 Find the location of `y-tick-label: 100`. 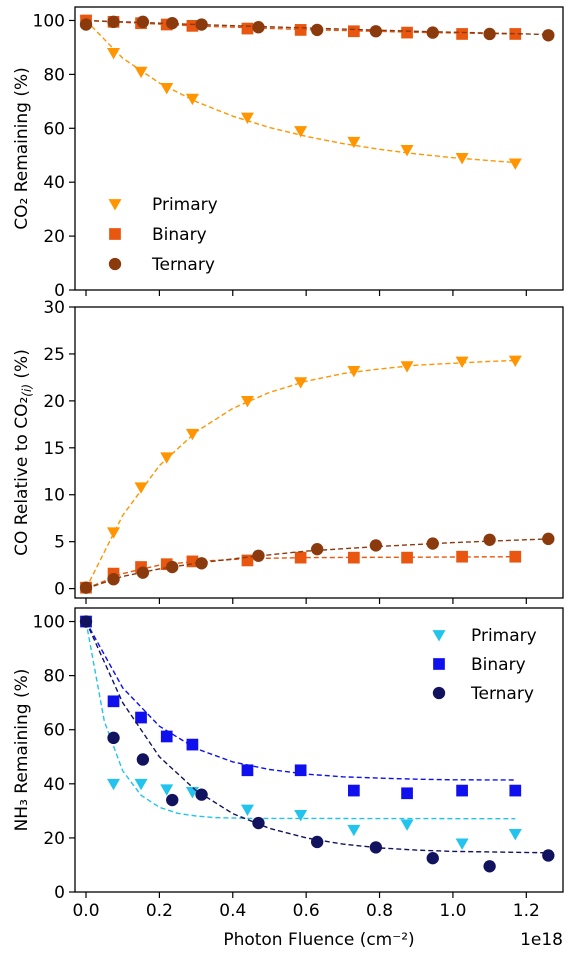

y-tick-label: 100 is located at coordinates (49, 623).